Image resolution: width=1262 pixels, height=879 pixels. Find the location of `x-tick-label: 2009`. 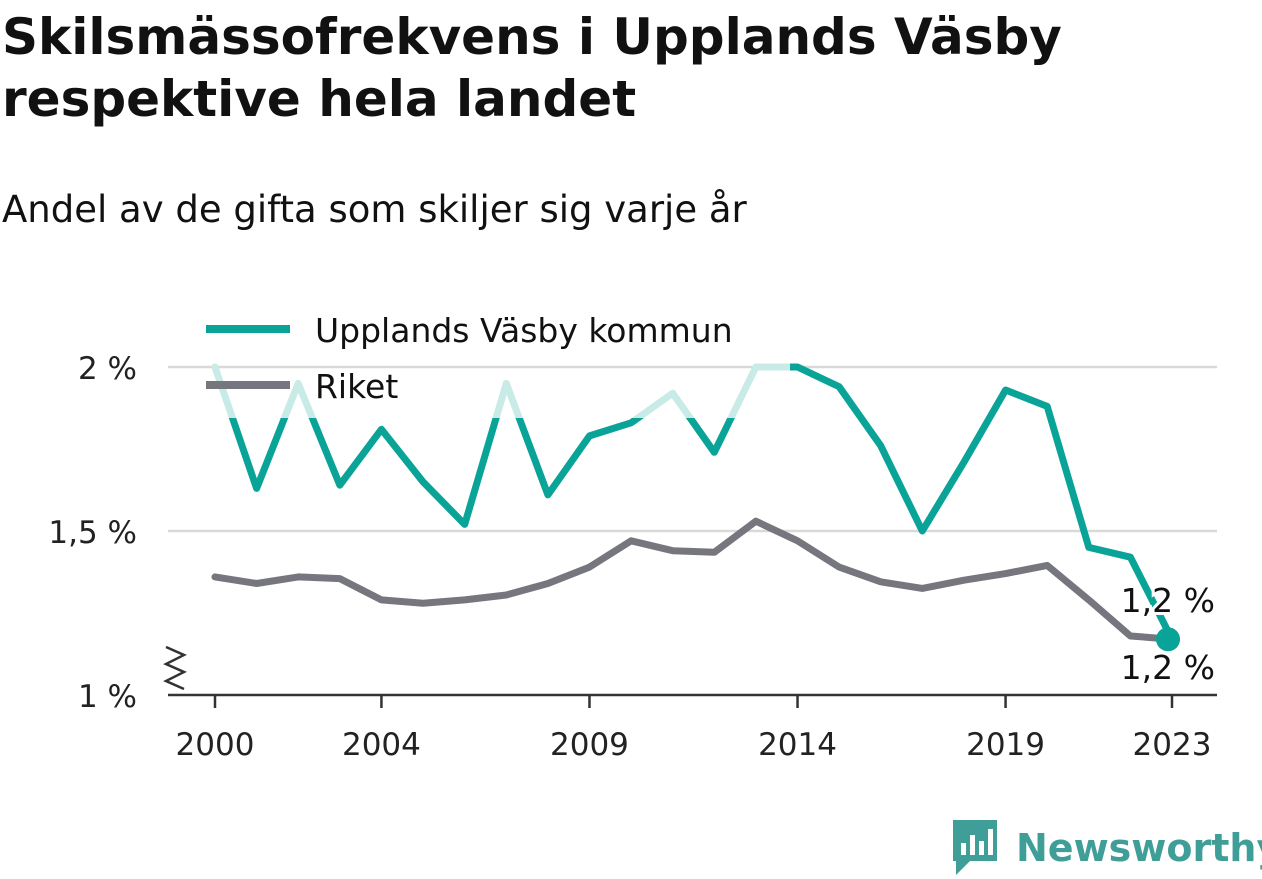

x-tick-label: 2009 is located at coordinates (589, 745).